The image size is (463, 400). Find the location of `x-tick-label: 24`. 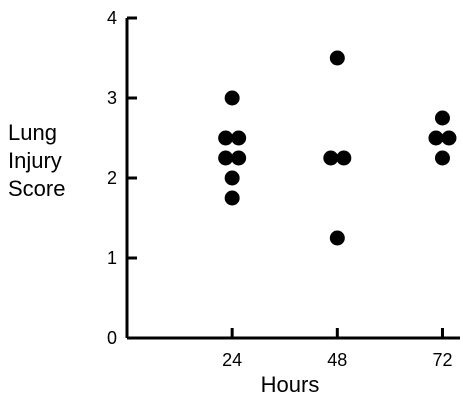

x-tick-label: 24 is located at coordinates (232, 360).